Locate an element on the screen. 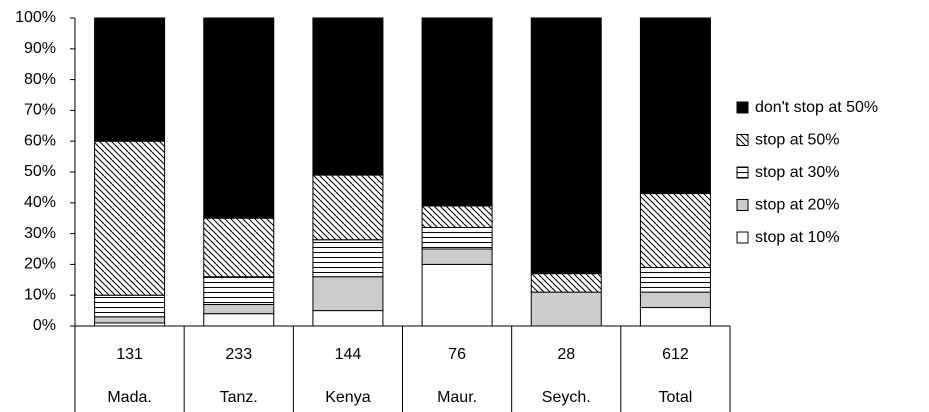 This screenshot has width=929, height=412. sample-size: 76 is located at coordinates (457, 354).